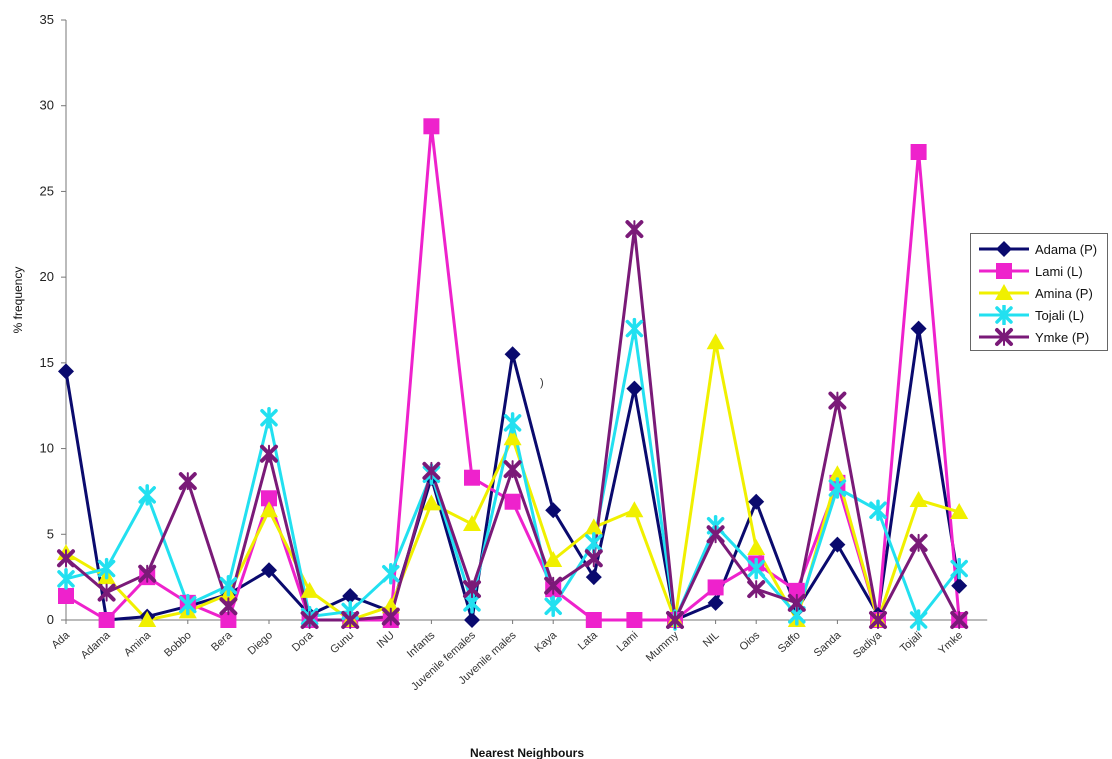 The image size is (1112, 759). Describe the element at coordinates (911, 642) in the screenshot. I see `x-tick-label: Tojali` at that location.